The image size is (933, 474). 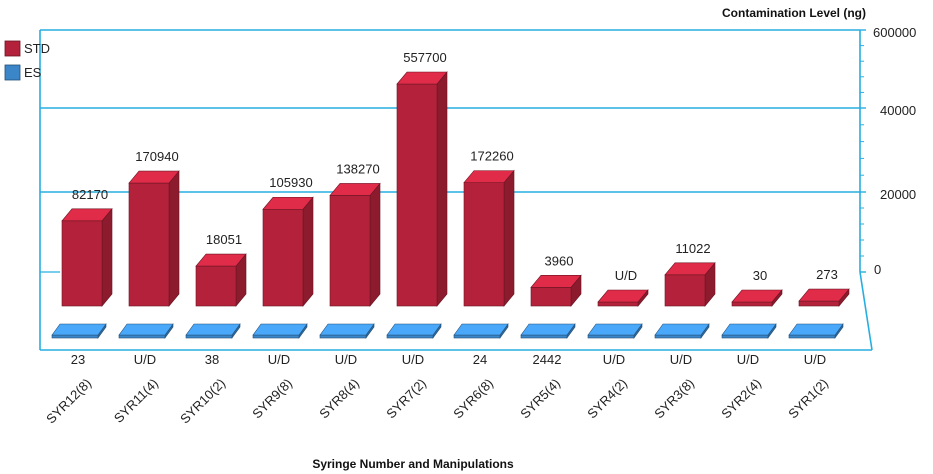 What do you see at coordinates (212, 359) in the screenshot?
I see `data-label-es: 38` at bounding box center [212, 359].